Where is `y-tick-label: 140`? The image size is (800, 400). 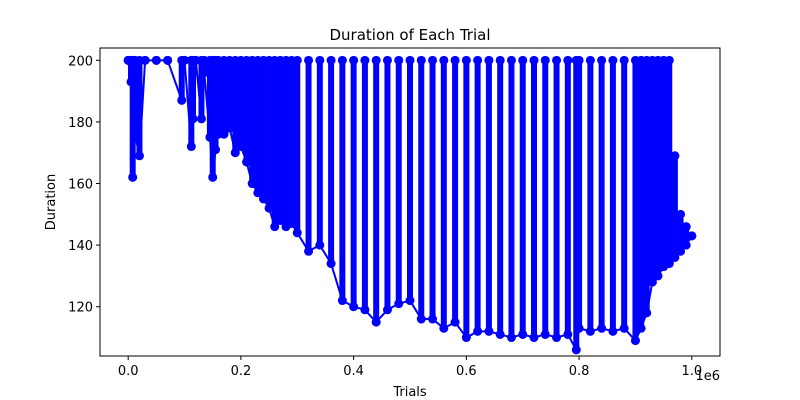
y-tick-label: 140 is located at coordinates (80, 246).